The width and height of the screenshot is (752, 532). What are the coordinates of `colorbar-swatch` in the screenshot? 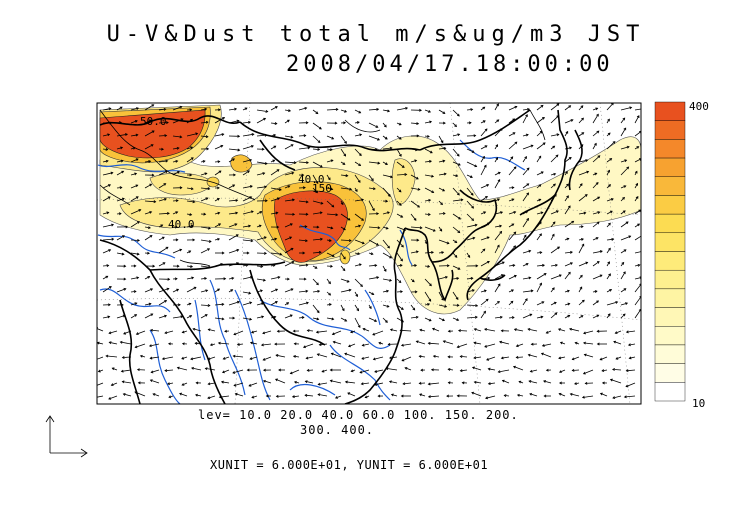 It's located at (670, 111).